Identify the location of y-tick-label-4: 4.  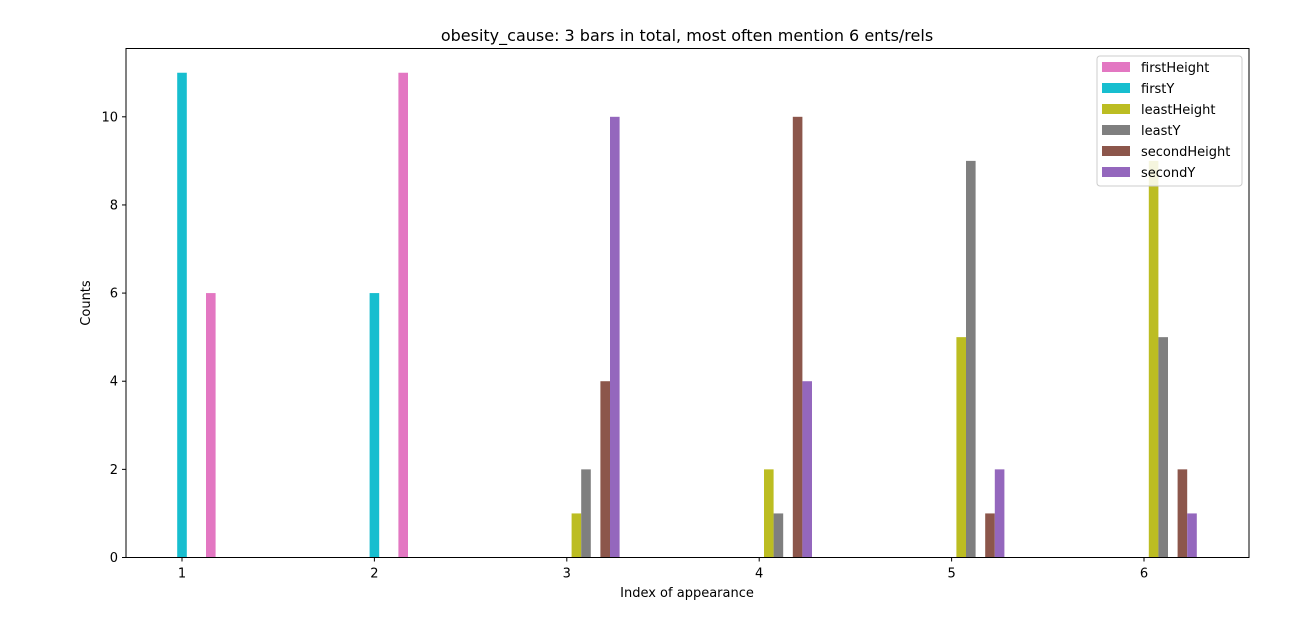
(114, 382).